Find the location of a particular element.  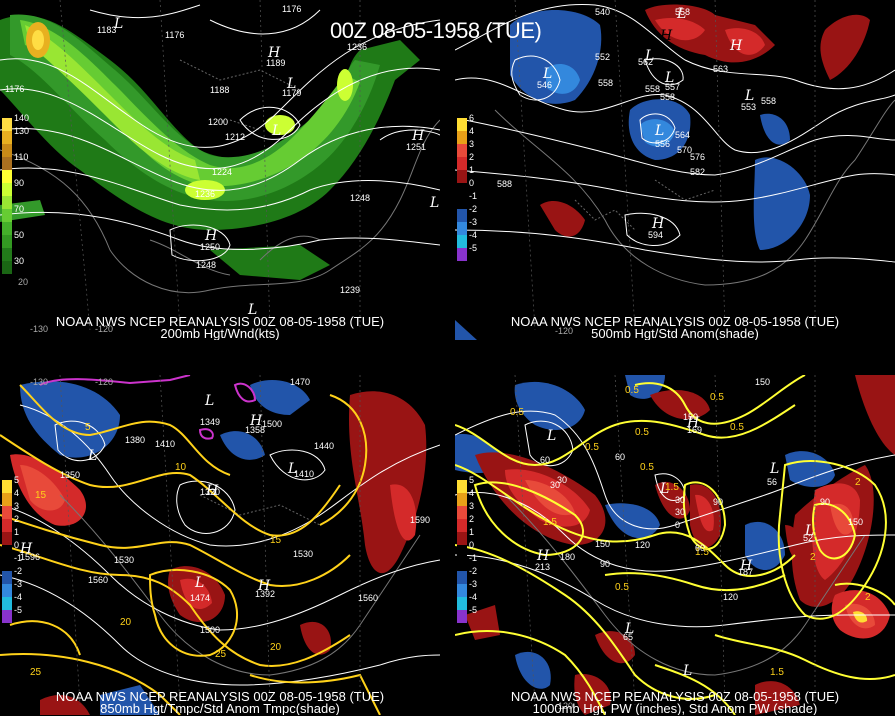

contour-label: 1392 is located at coordinates (265, 594).